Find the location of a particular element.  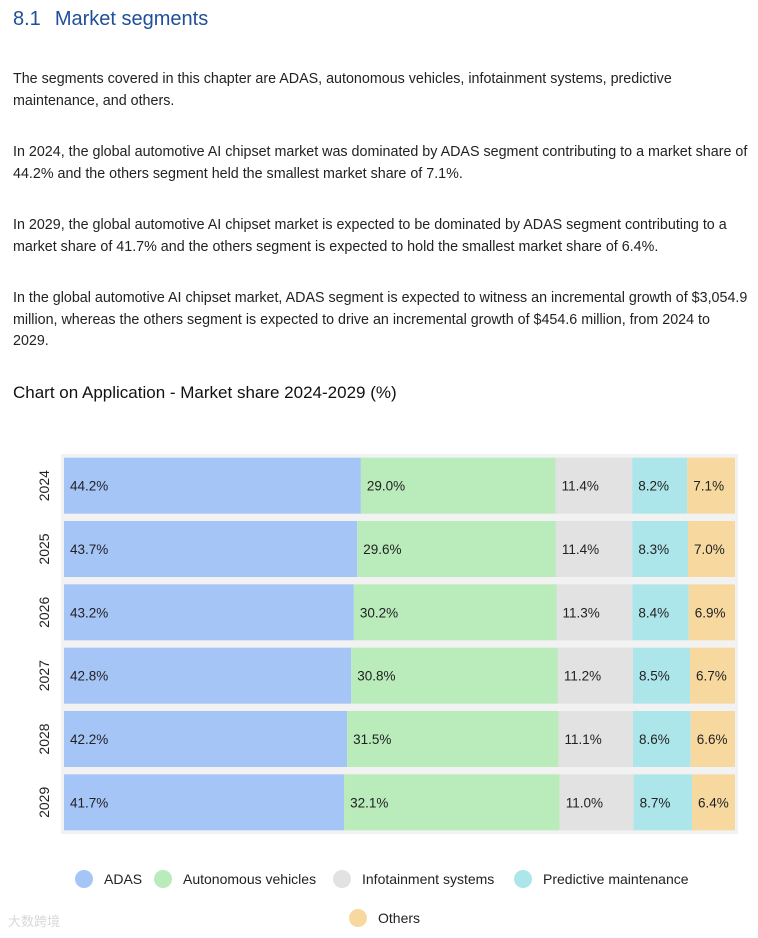

bar-others-2029 is located at coordinates (713, 802).